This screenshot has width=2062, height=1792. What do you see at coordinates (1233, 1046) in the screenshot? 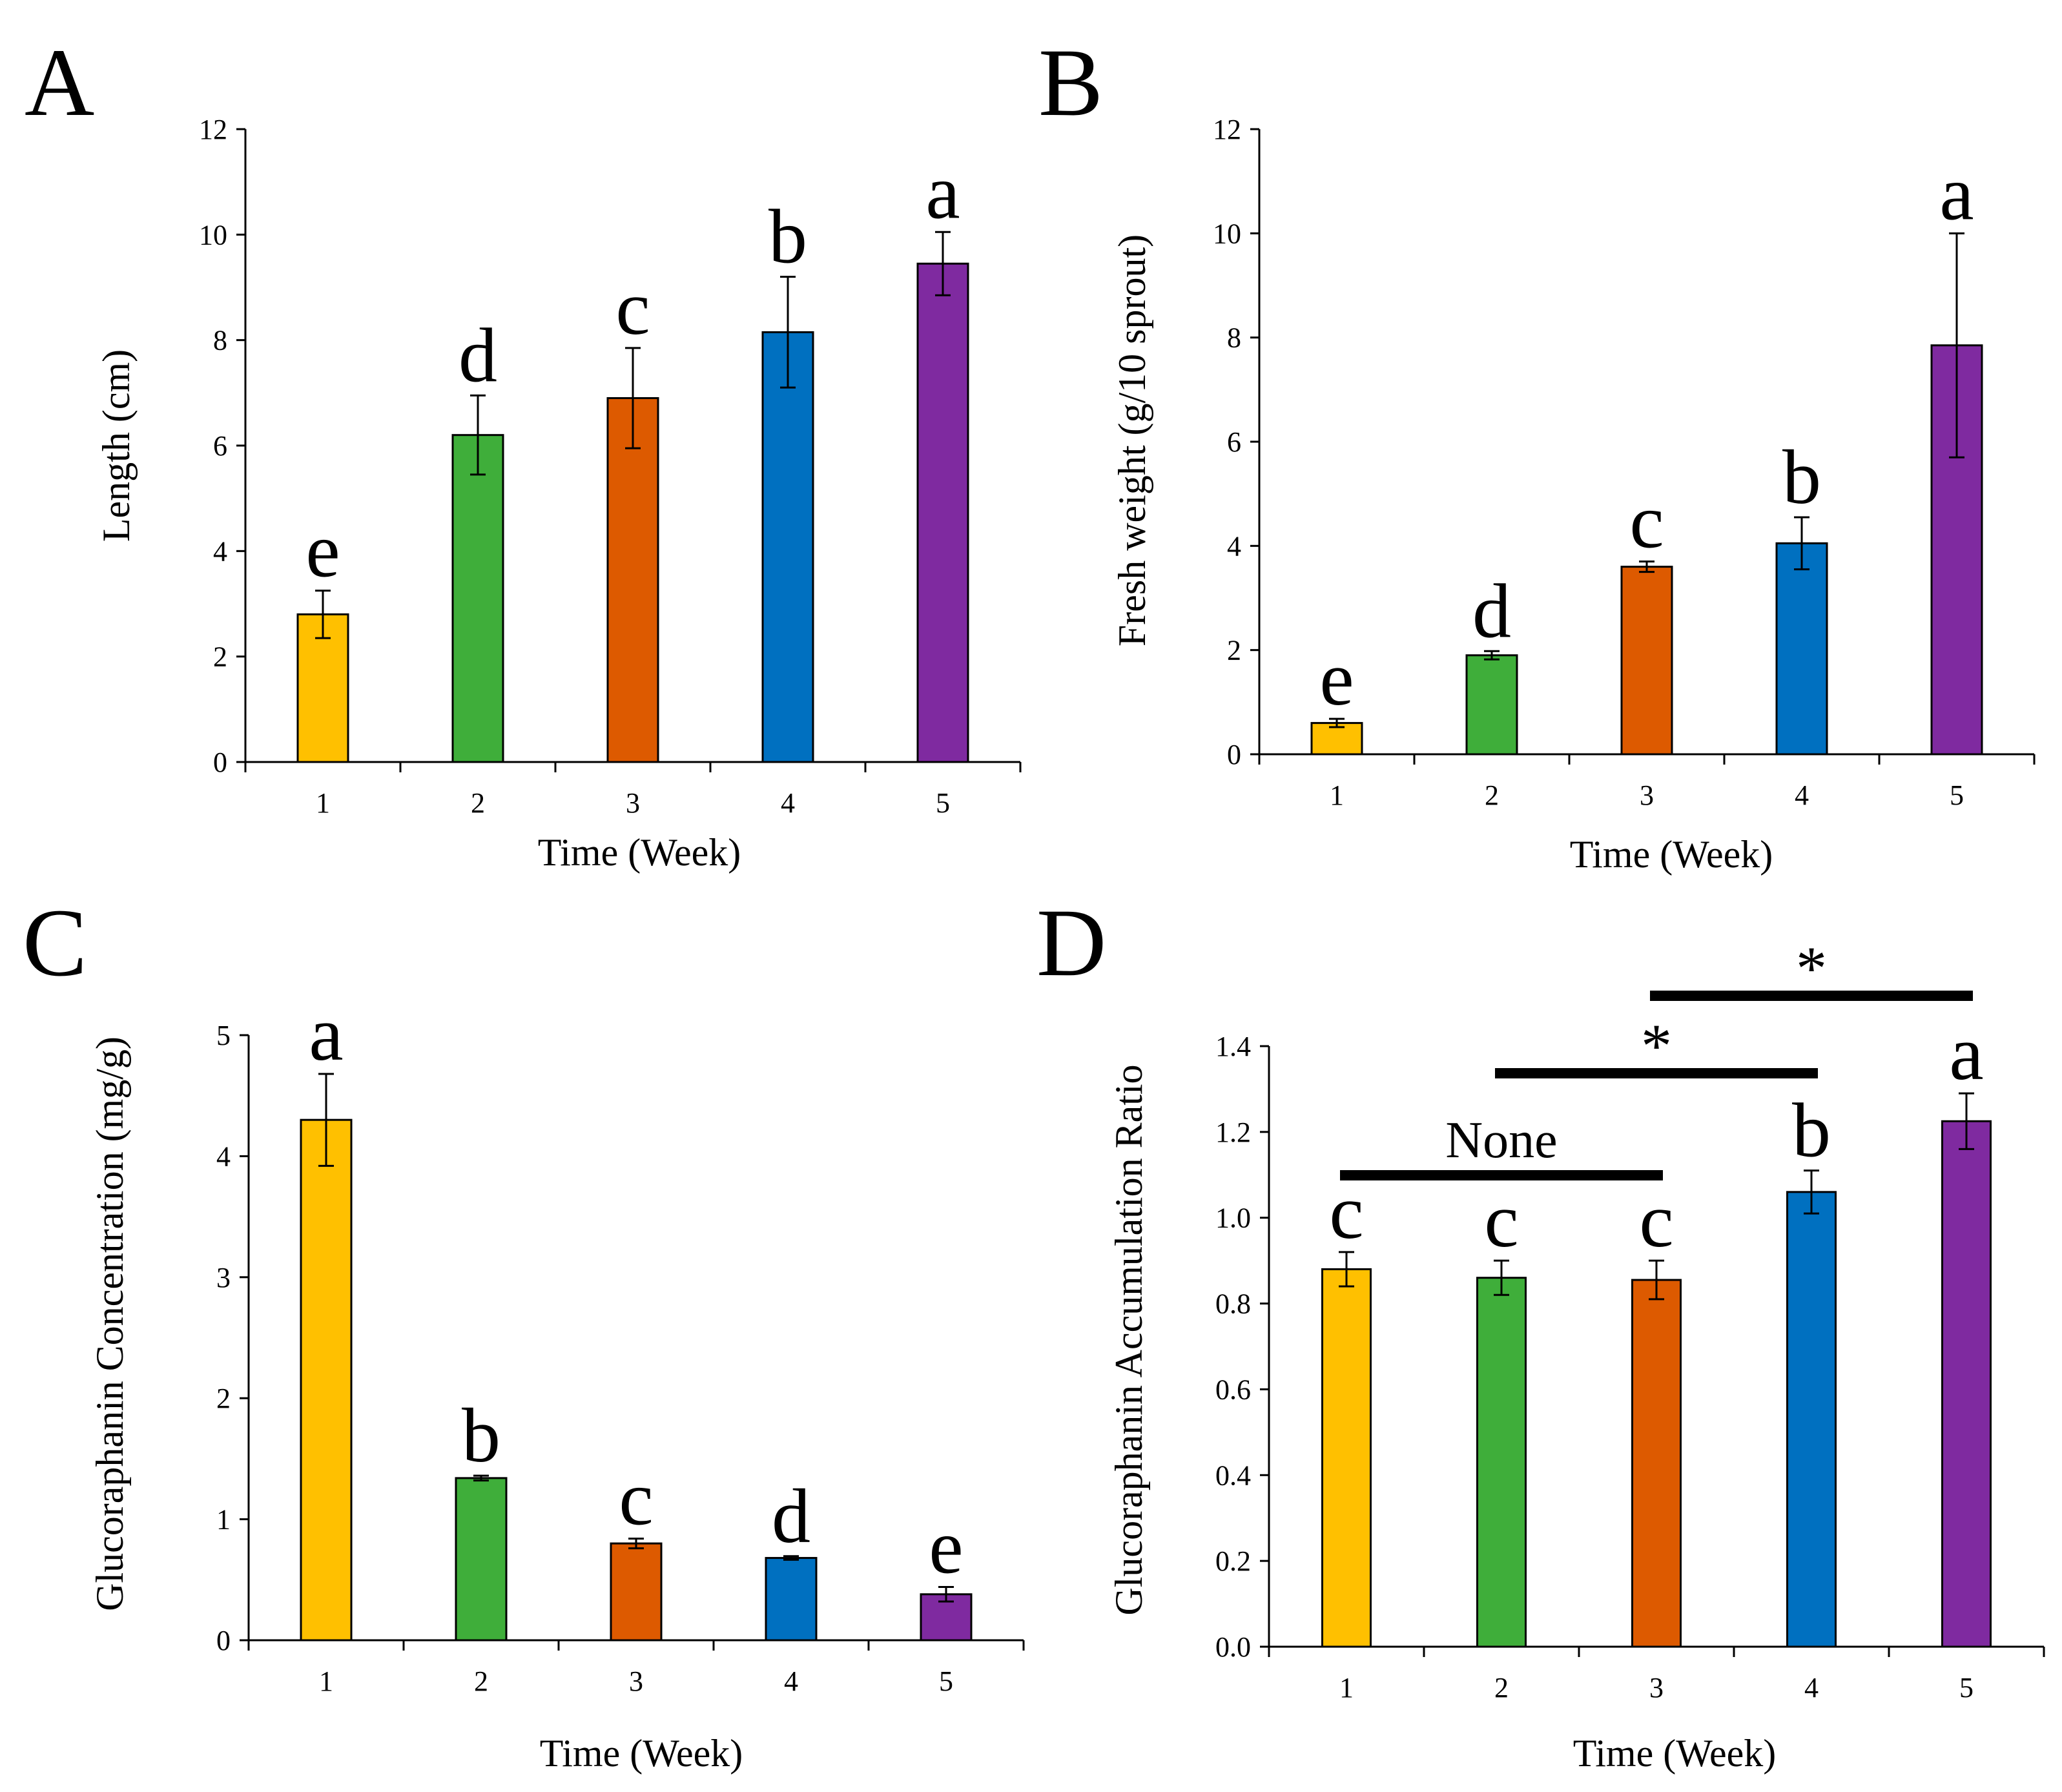
I see `y-tick-label: 1.4` at bounding box center [1233, 1046].